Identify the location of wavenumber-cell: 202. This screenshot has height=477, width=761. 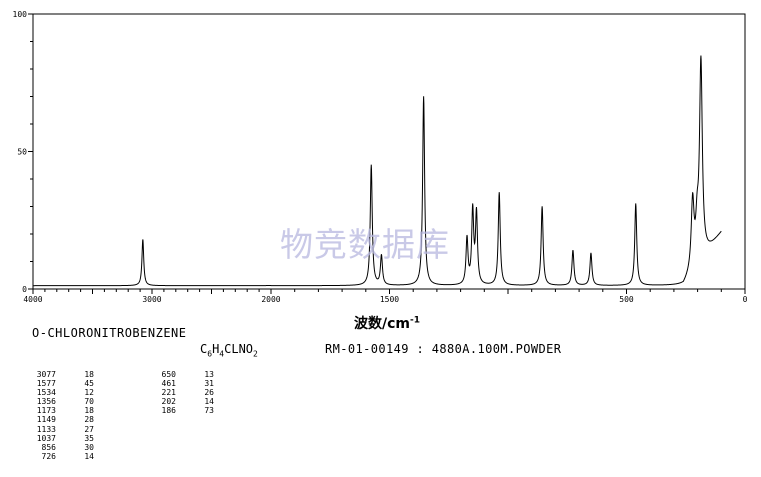
(168, 402).